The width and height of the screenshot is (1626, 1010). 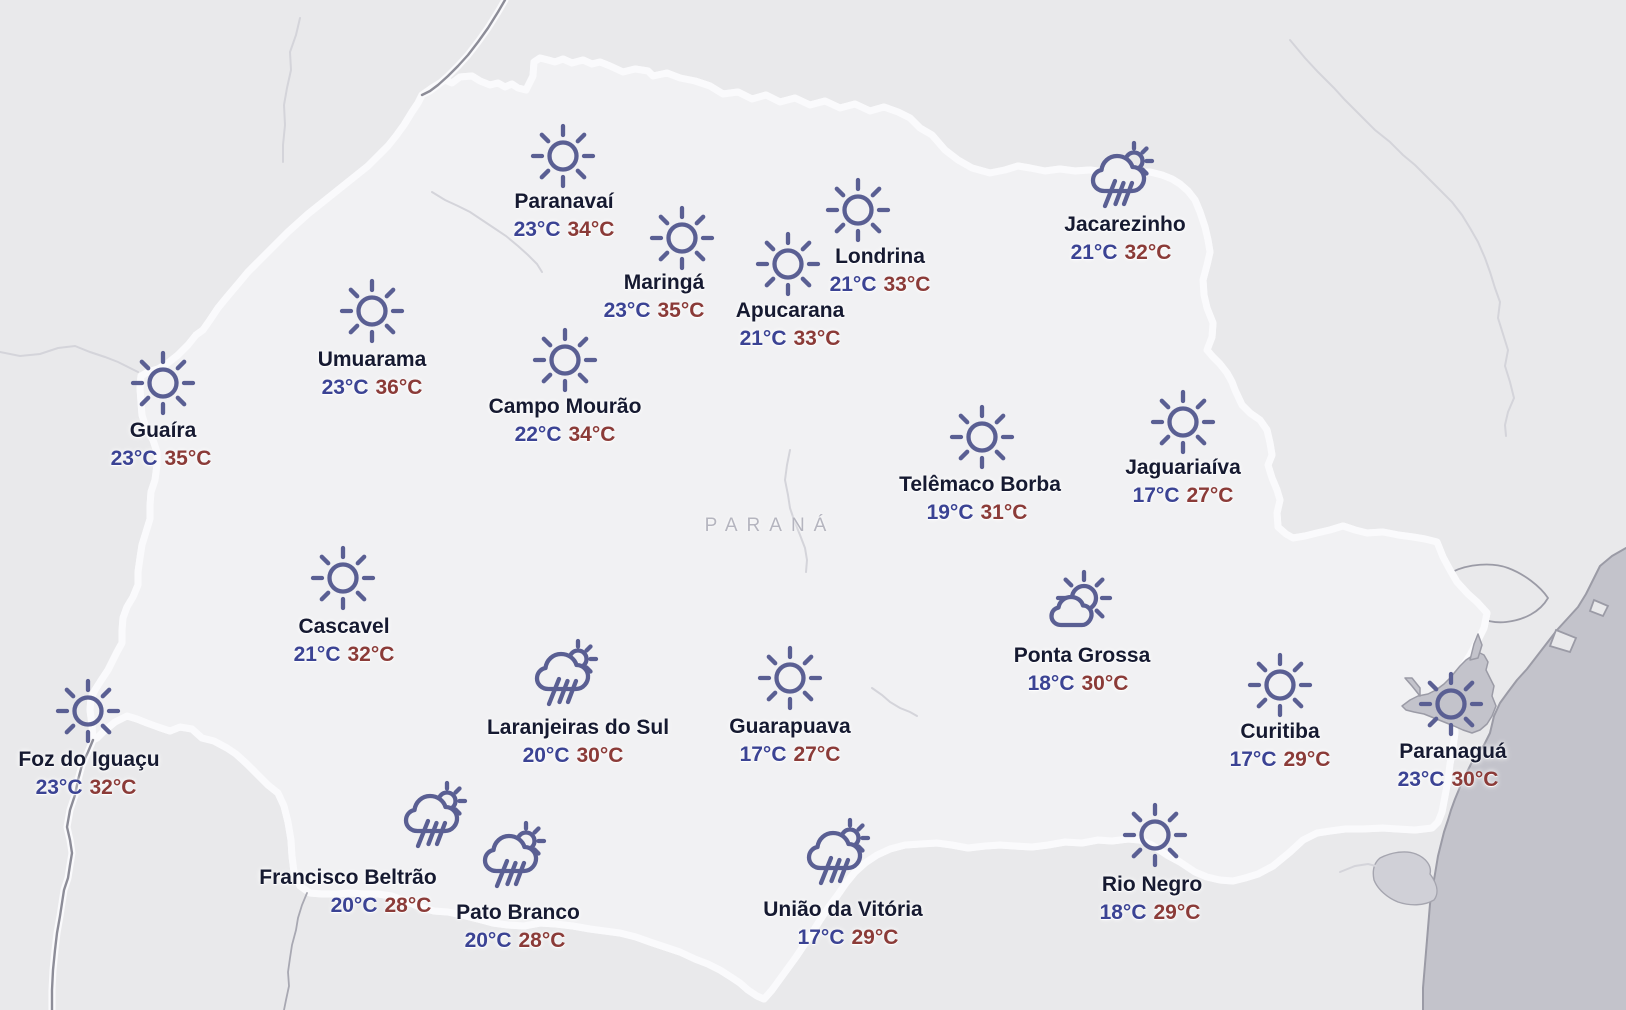 I want to click on city-temps: 20°C 30°C, so click(x=573, y=756).